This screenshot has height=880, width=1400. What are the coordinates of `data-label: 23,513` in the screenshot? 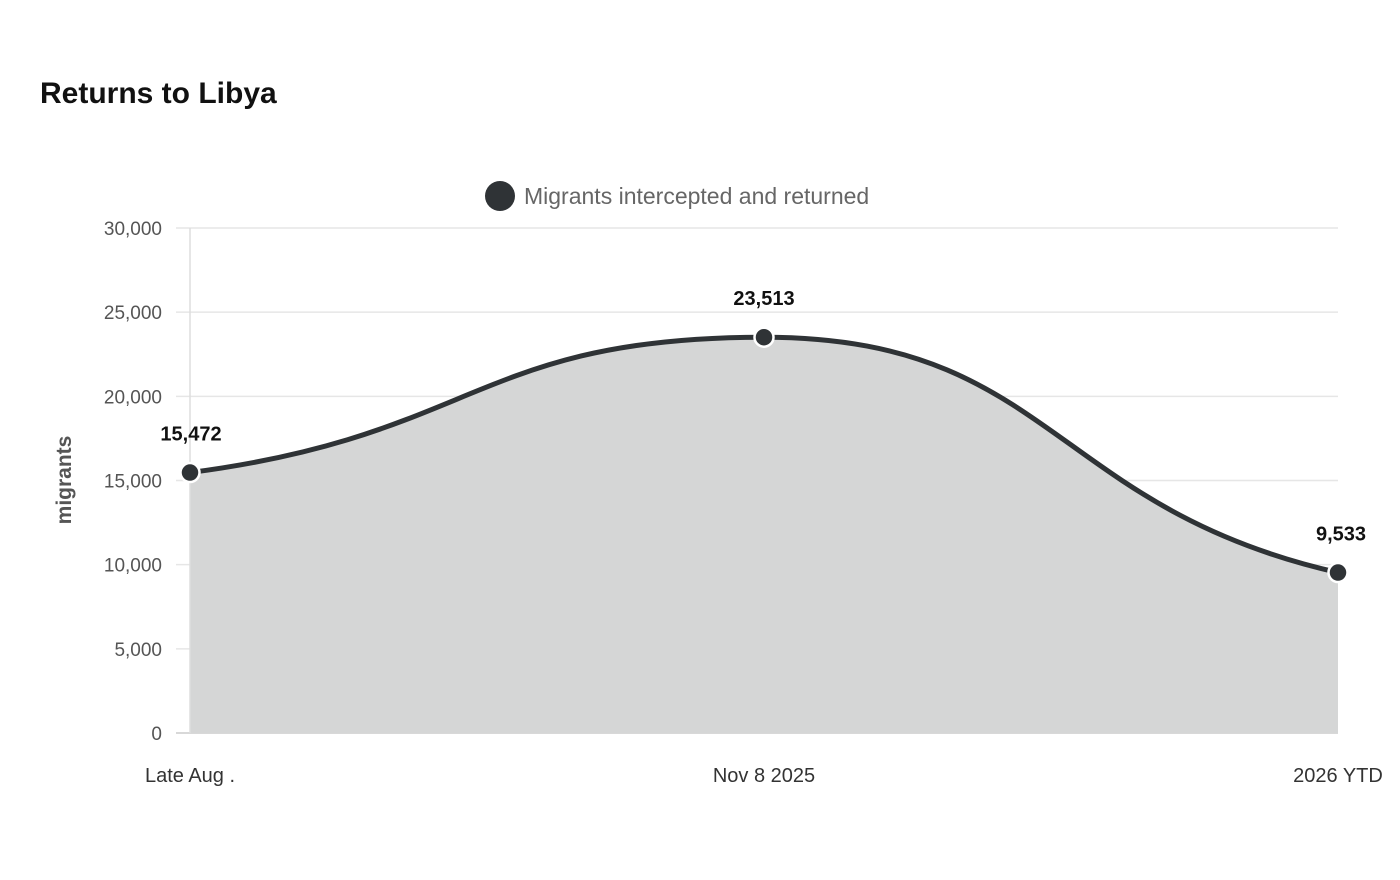 It's located at (763, 299).